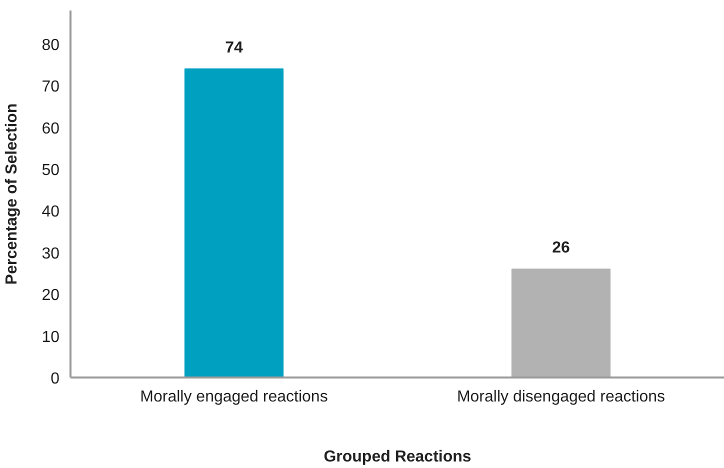  Describe the element at coordinates (561, 397) in the screenshot. I see `x-tick-label: Morally disengaged reactions` at that location.